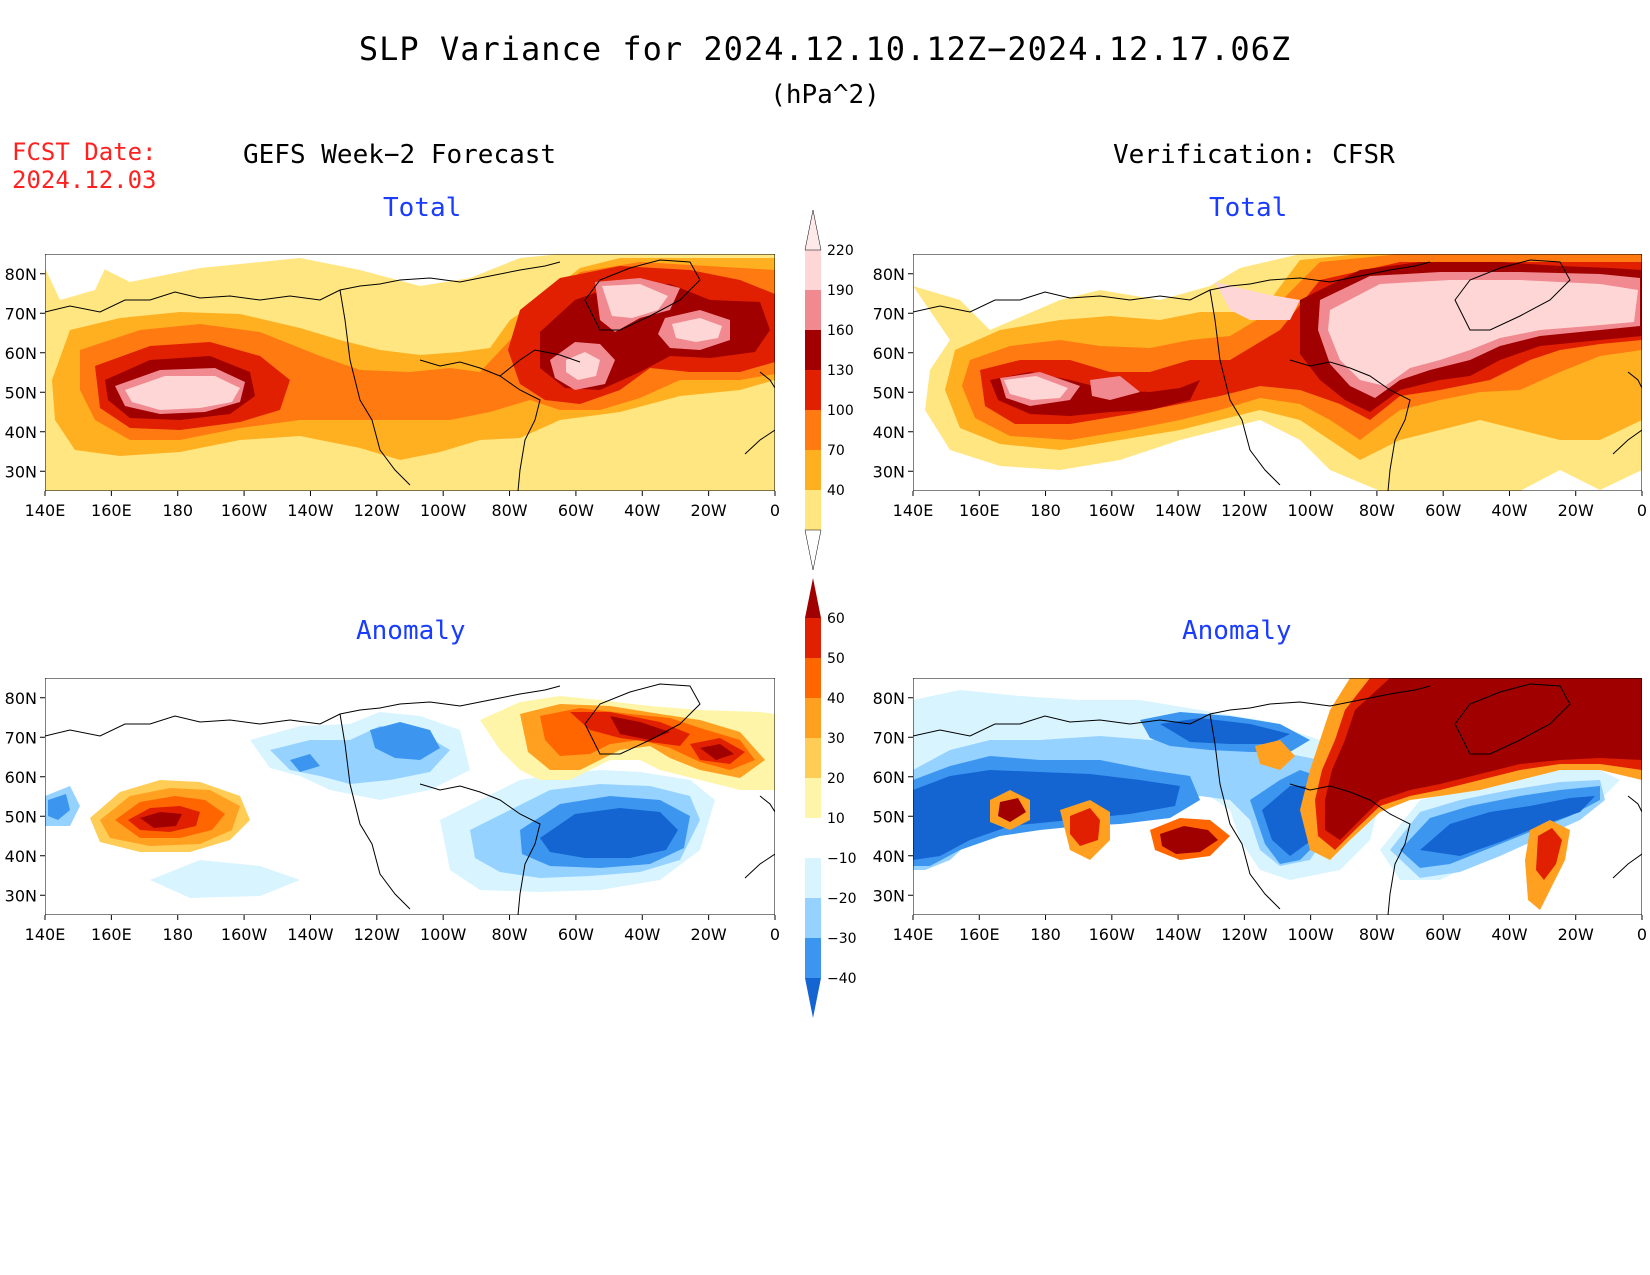 This screenshot has width=1650, height=1275. I want to click on fcst-total-map, so click(410, 372).